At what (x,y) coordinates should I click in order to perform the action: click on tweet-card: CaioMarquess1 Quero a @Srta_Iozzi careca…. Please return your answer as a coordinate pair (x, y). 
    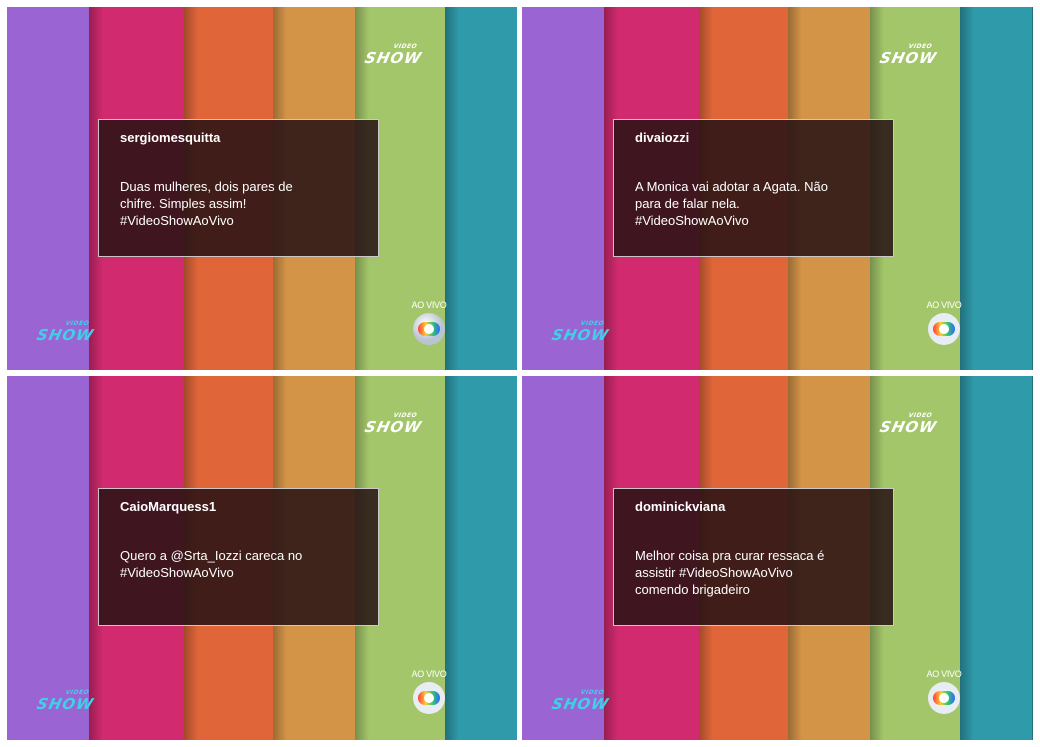
    Looking at the image, I should click on (238, 557).